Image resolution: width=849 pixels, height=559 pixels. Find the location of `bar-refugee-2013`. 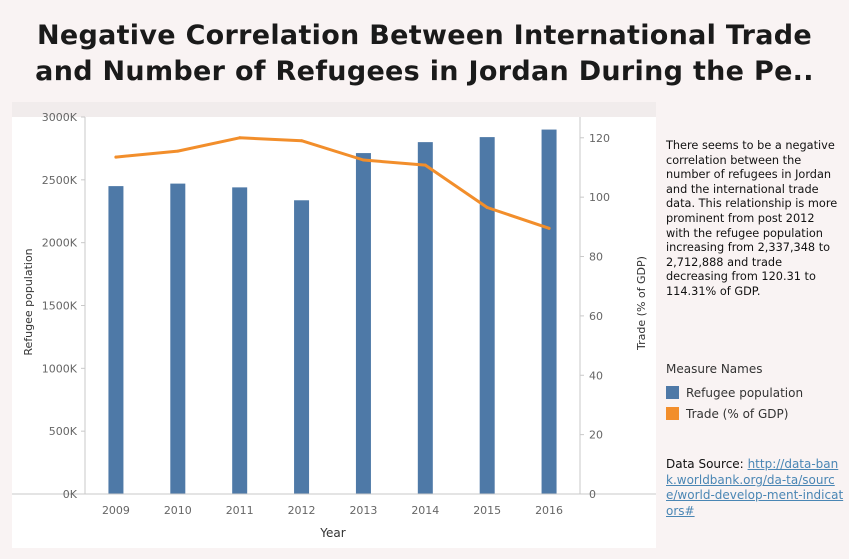

bar-refugee-2013 is located at coordinates (363, 323).